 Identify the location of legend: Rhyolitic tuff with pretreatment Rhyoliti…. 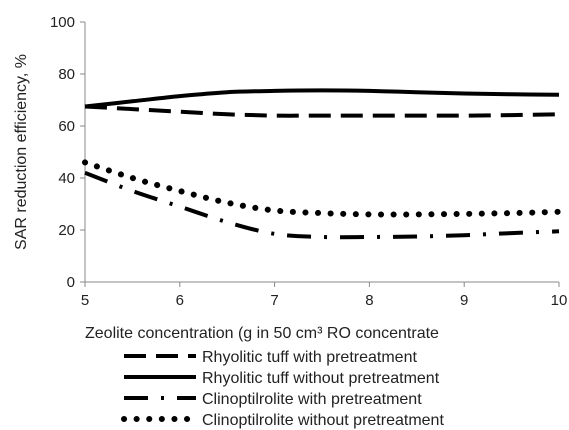
(282, 389).